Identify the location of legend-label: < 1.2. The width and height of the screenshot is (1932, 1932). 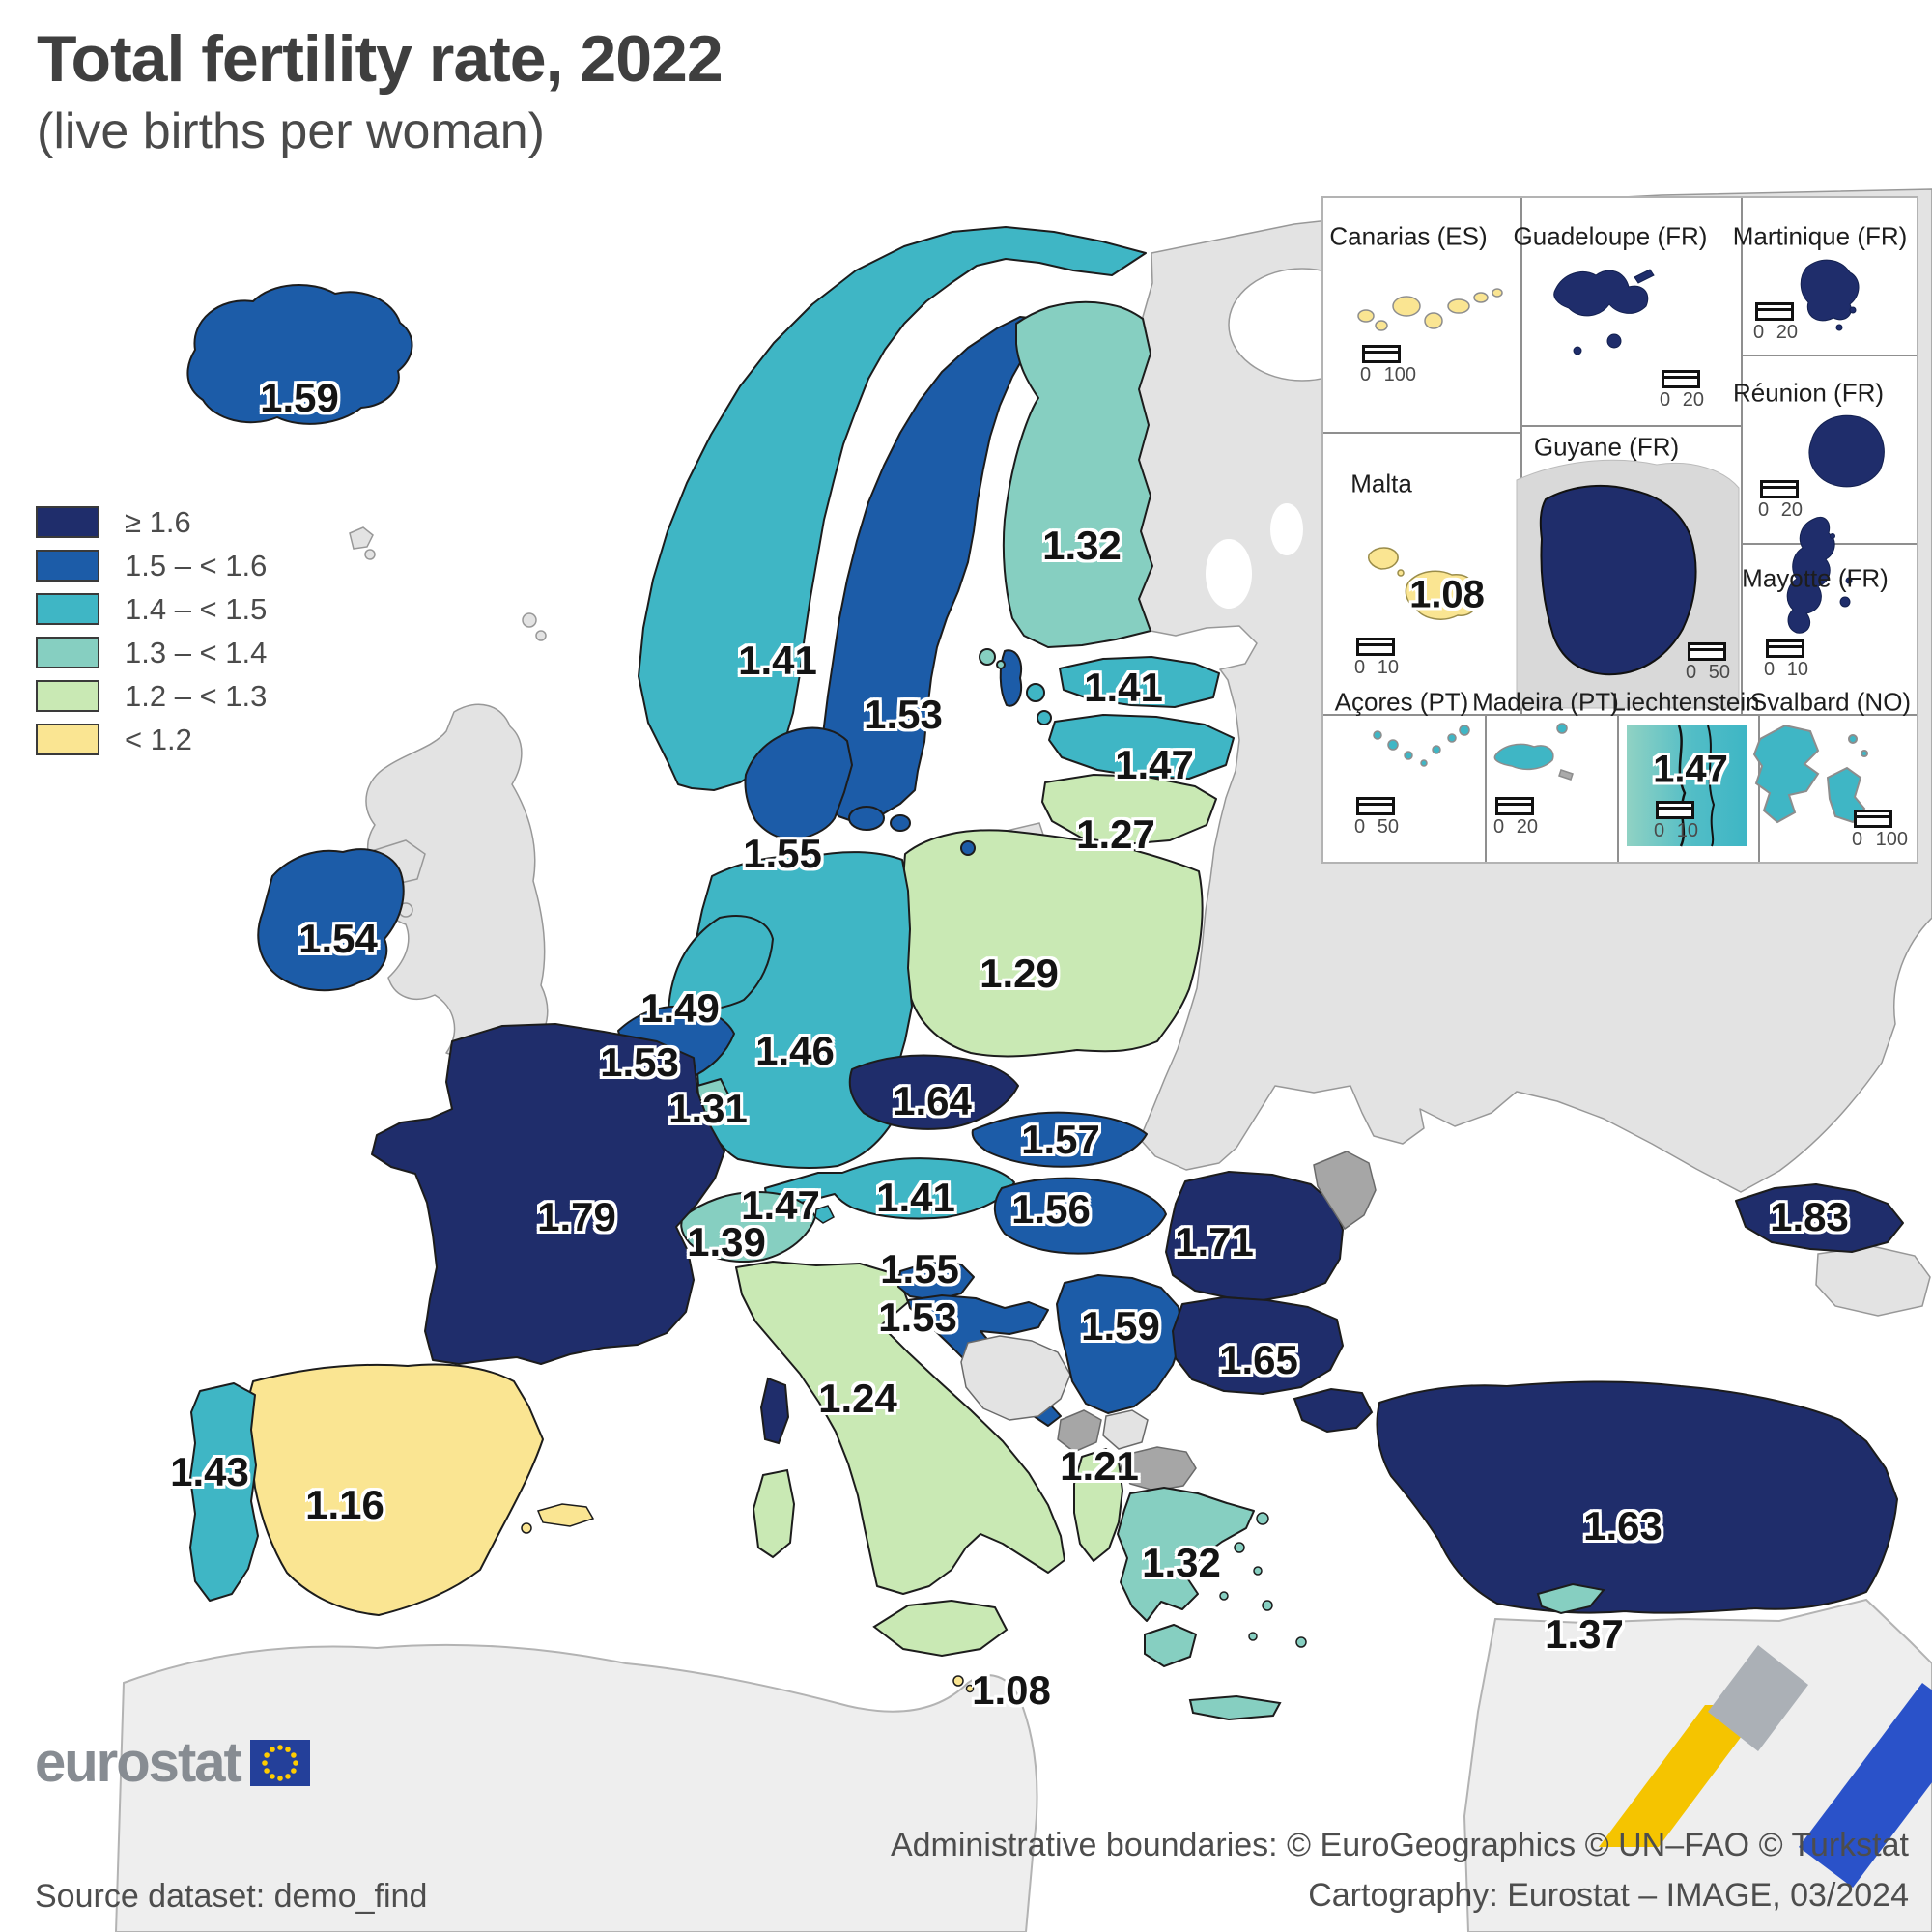
(158, 739).